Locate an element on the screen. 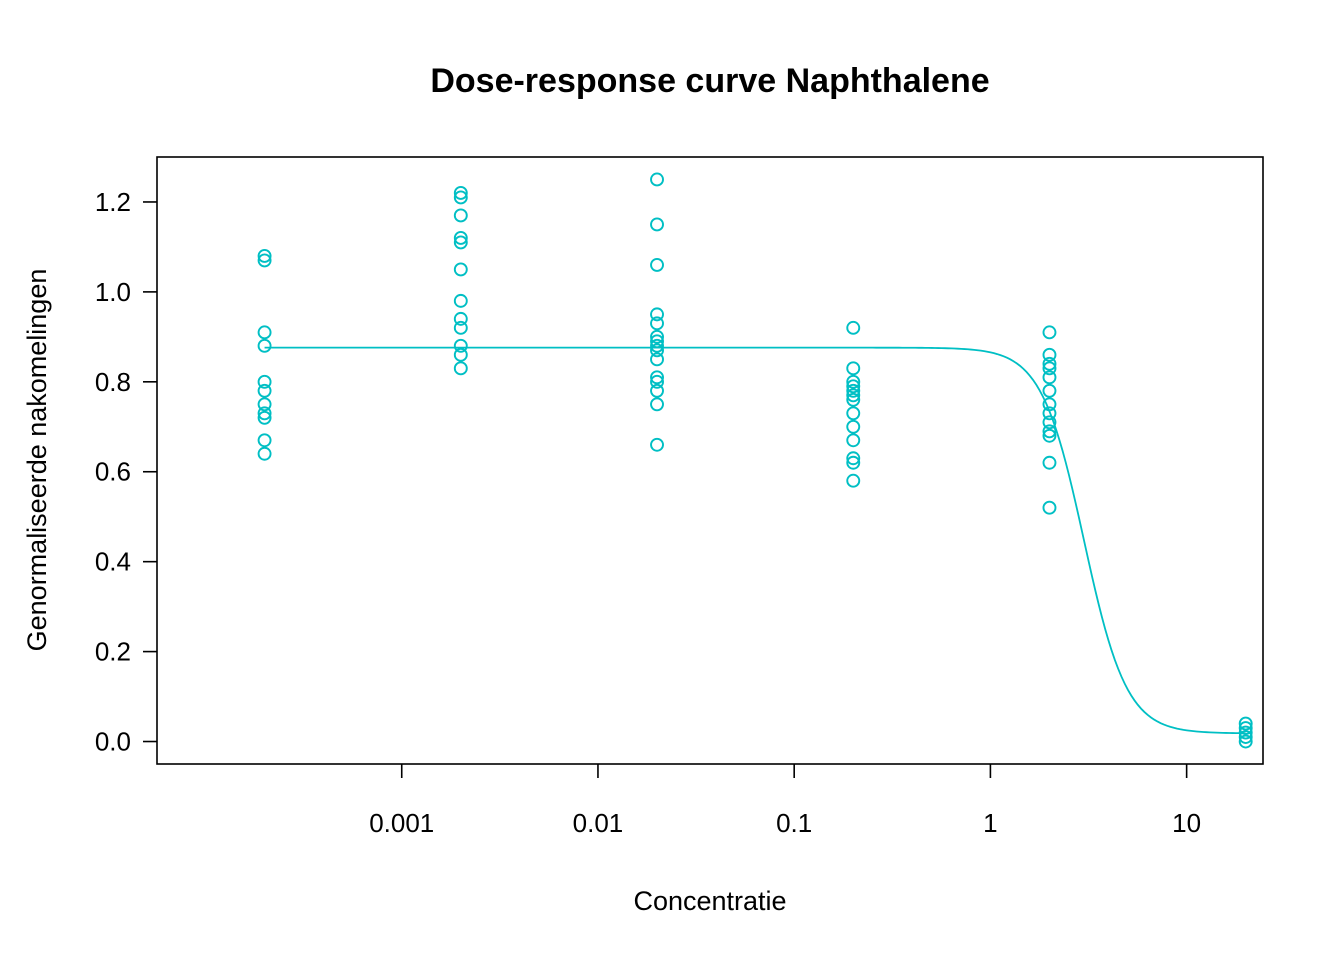 The height and width of the screenshot is (960, 1344). x-tick-label: 0.1 is located at coordinates (794, 823).